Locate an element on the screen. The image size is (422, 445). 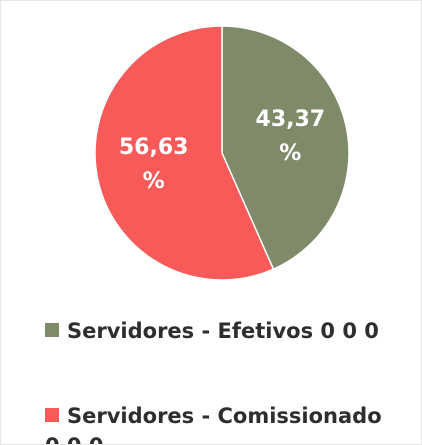
legend-item: Servidores - Efetivos 0 0 0 is located at coordinates (215, 331).